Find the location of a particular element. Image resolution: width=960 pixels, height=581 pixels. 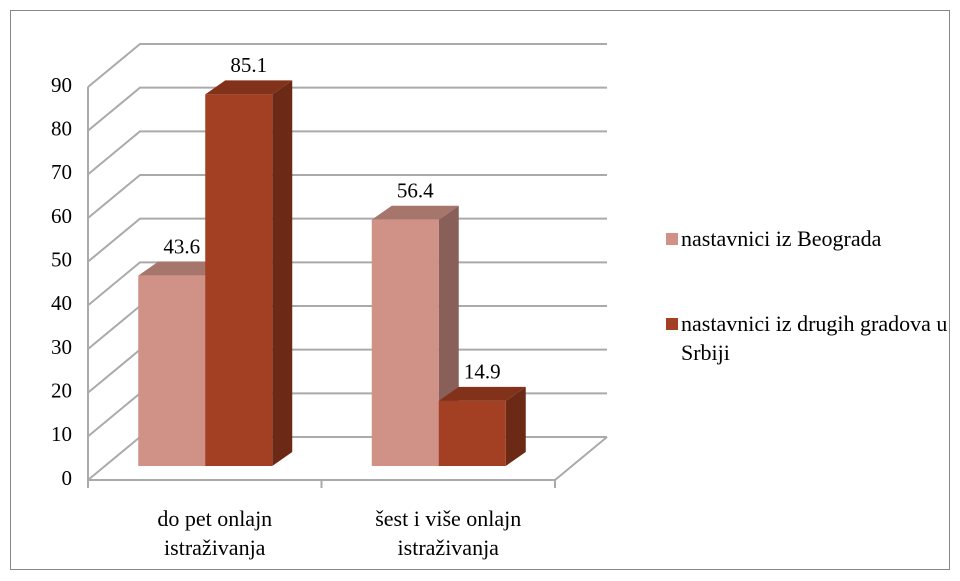

data-label: 85.1 is located at coordinates (248, 65).